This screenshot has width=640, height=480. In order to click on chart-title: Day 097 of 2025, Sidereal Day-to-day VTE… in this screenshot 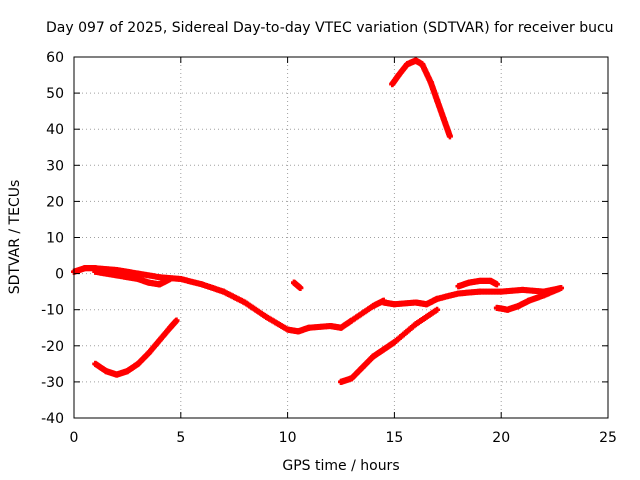, I will do `click(330, 28)`.